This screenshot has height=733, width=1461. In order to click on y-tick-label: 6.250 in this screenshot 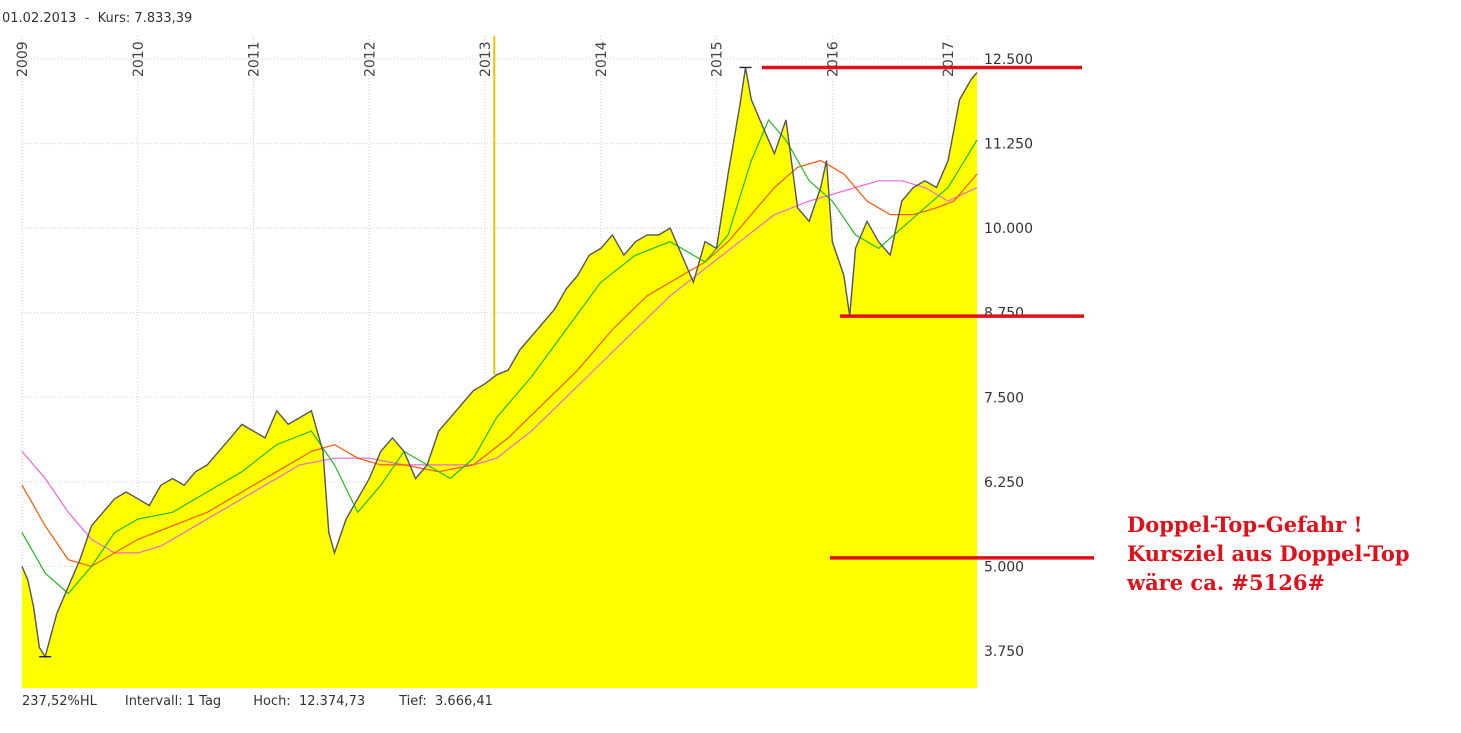, I will do `click(1004, 483)`.